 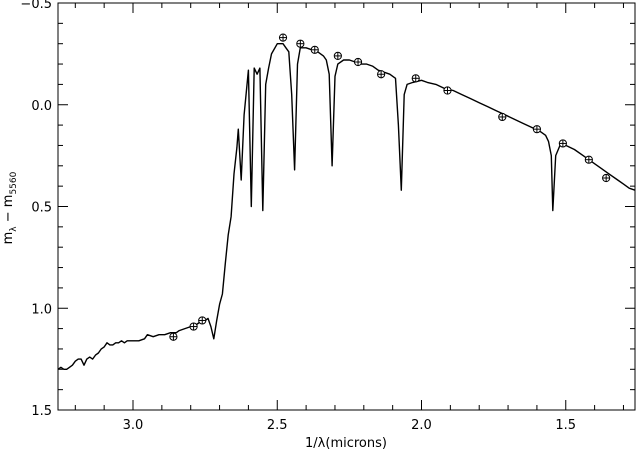 What do you see at coordinates (346, 443) in the screenshot?
I see `x-axis-label: 1/λ(microns)` at bounding box center [346, 443].